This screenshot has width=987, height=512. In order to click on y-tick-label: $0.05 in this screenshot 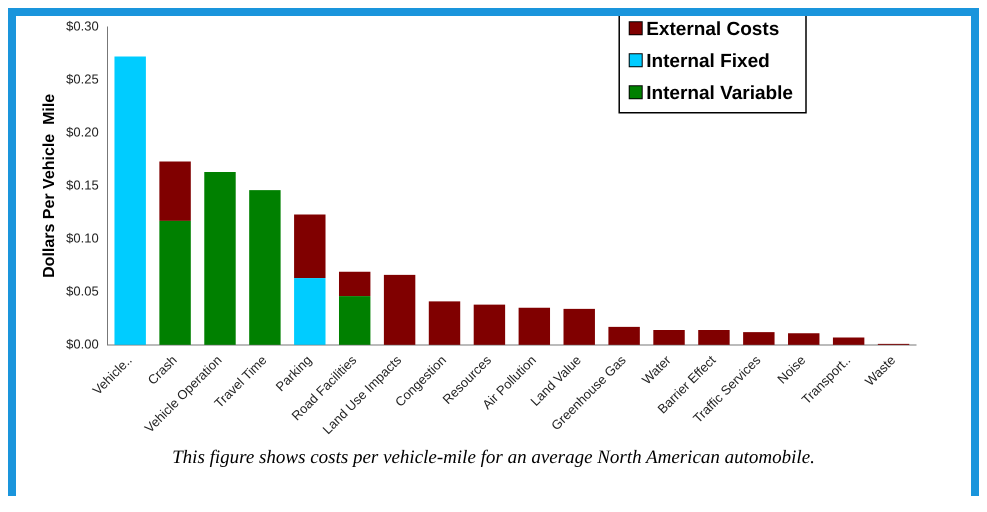, I will do `click(82, 290)`.